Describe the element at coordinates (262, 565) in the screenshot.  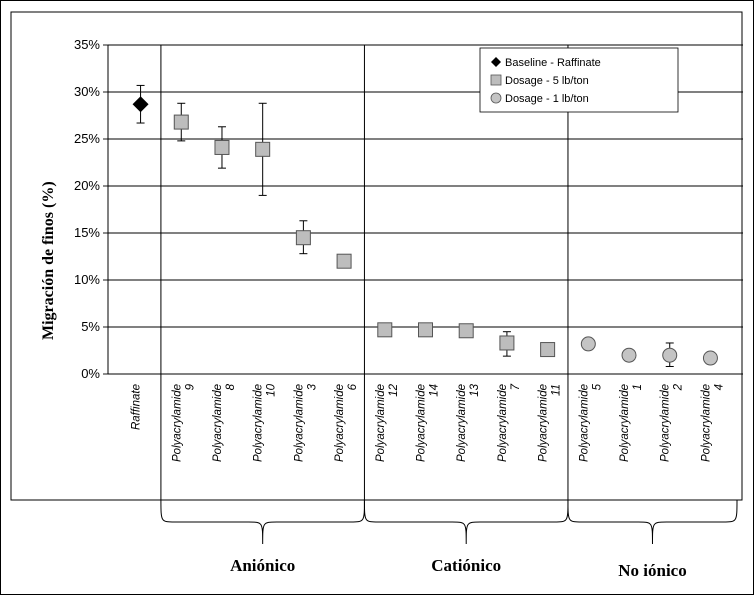
I see `group-label: Aniónico` at that location.